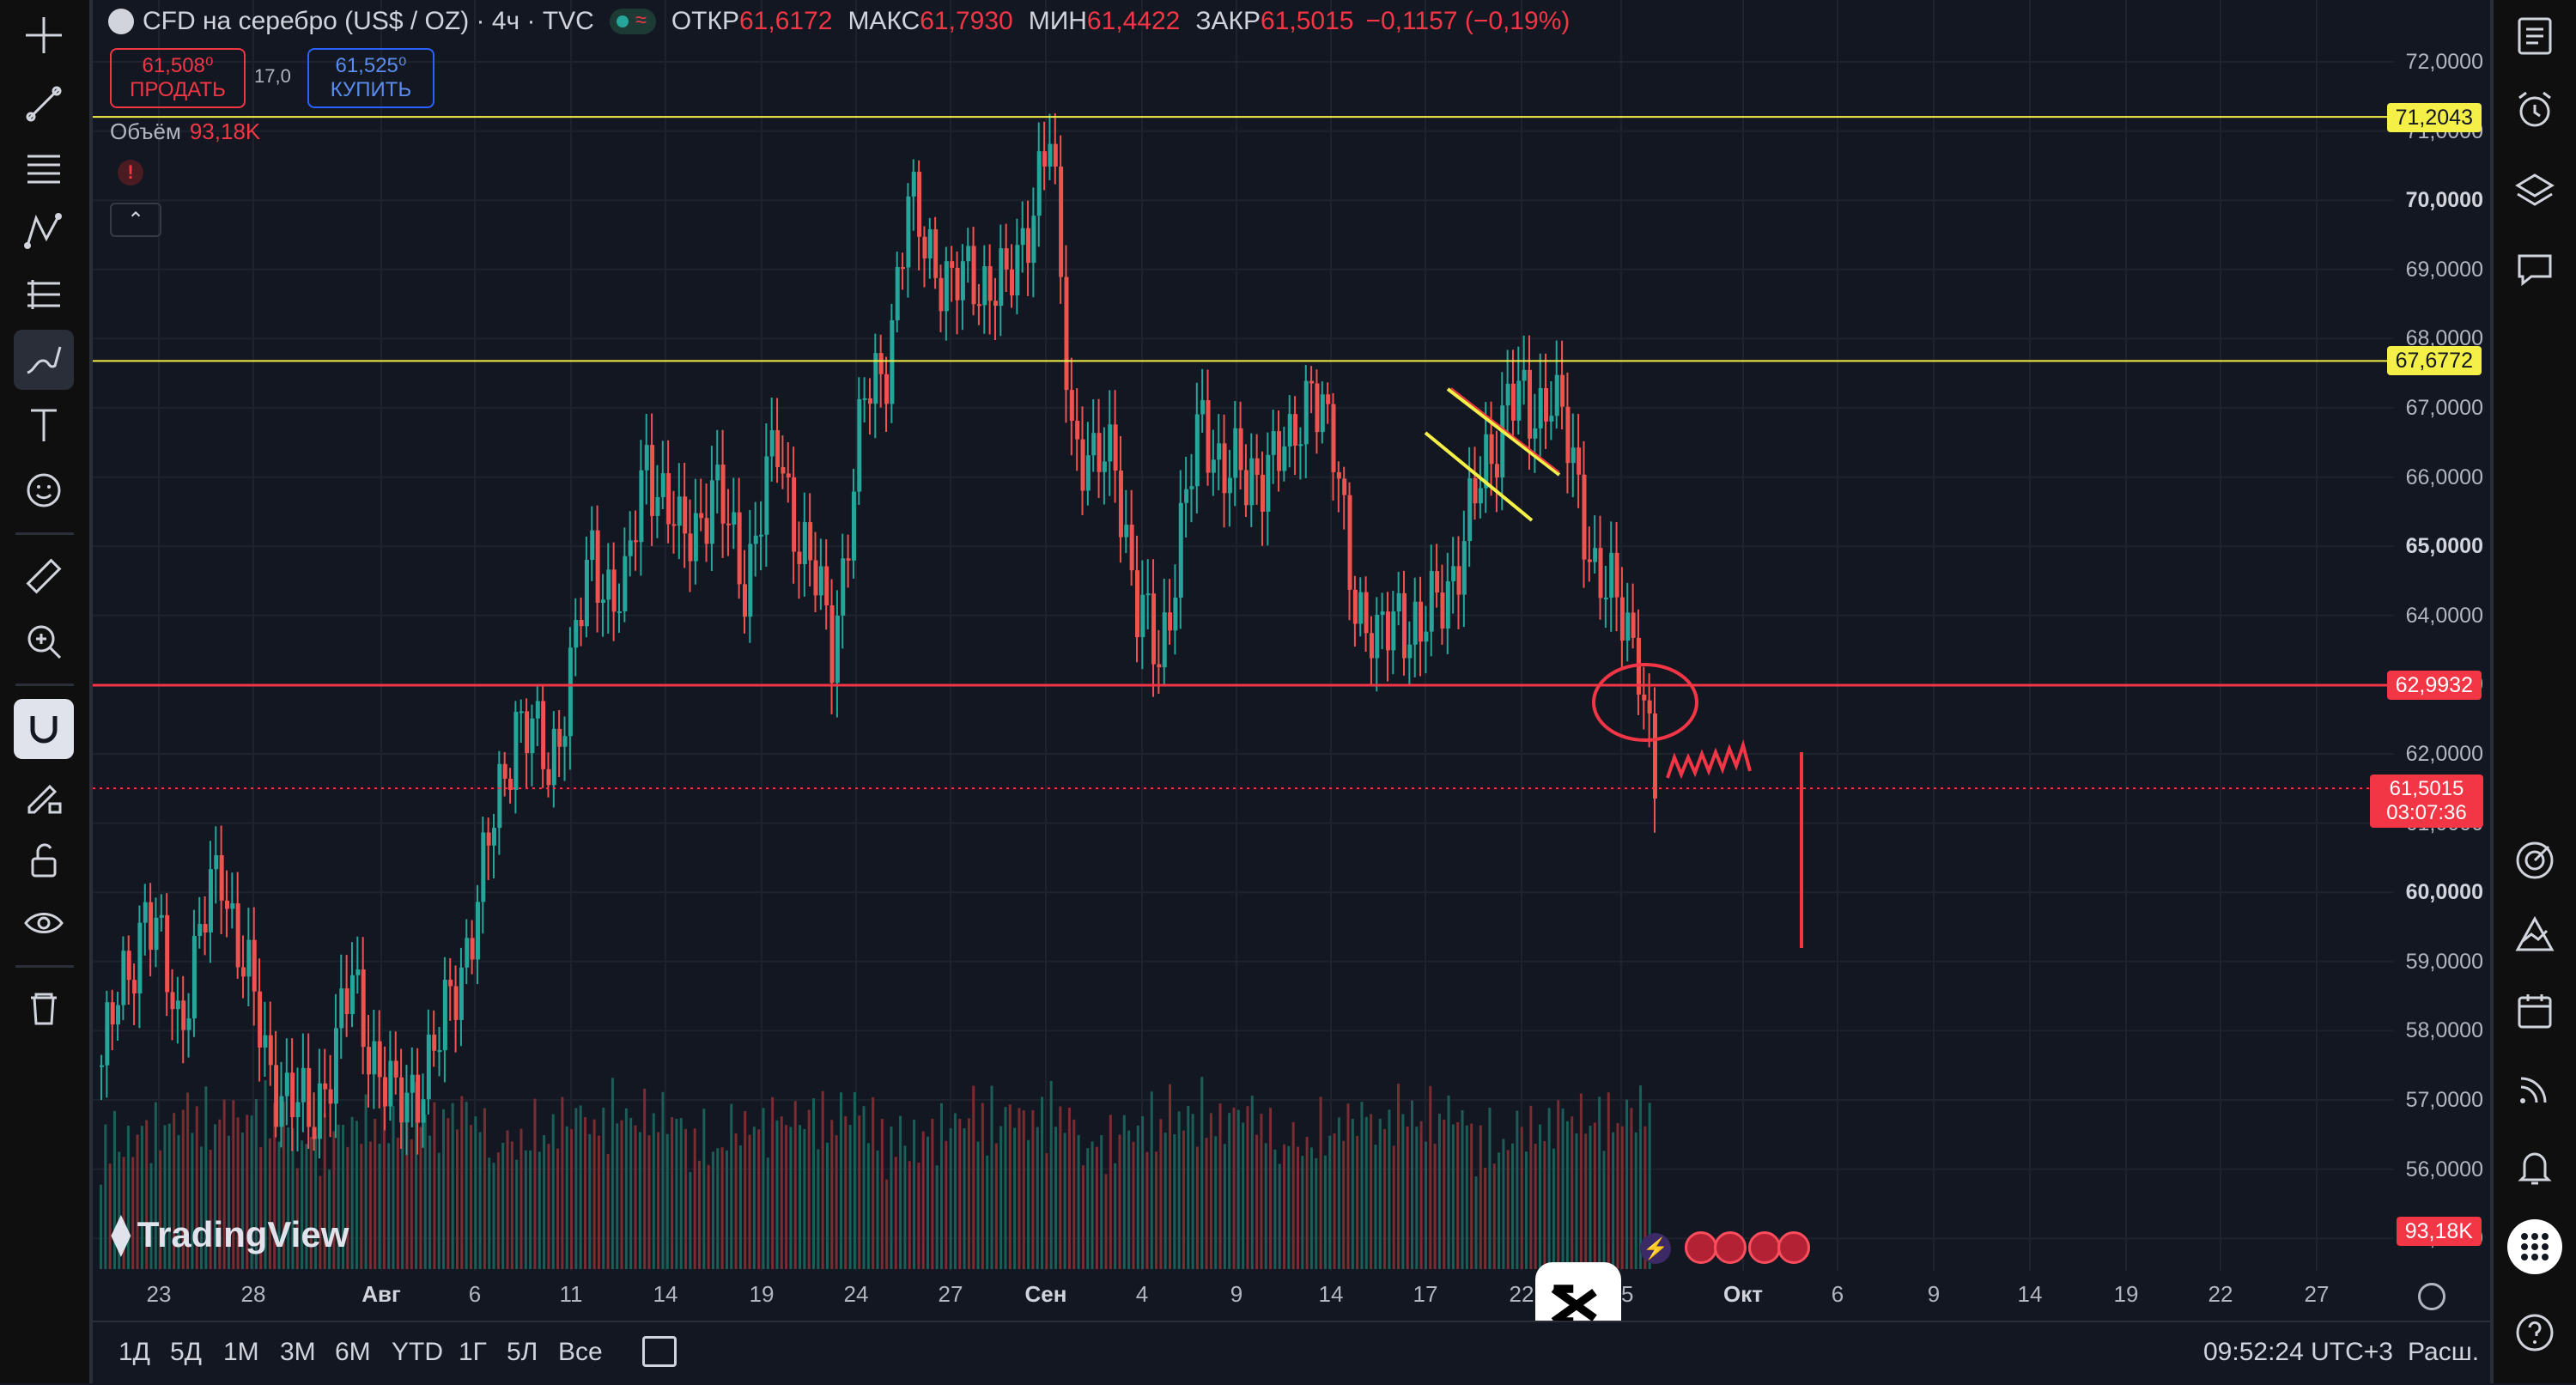  I want to click on alarm-icon, so click(2535, 110).